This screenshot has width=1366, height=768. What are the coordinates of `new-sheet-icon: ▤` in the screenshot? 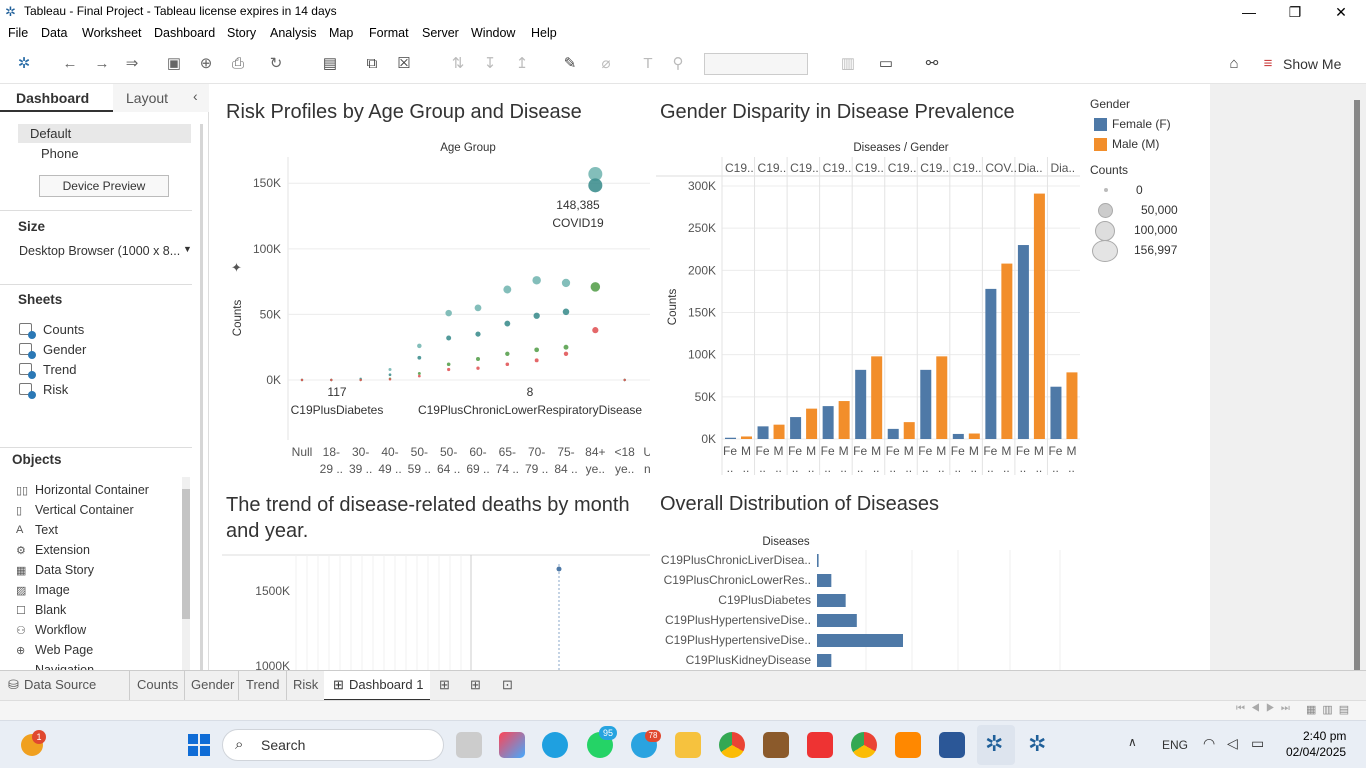 It's located at (330, 63).